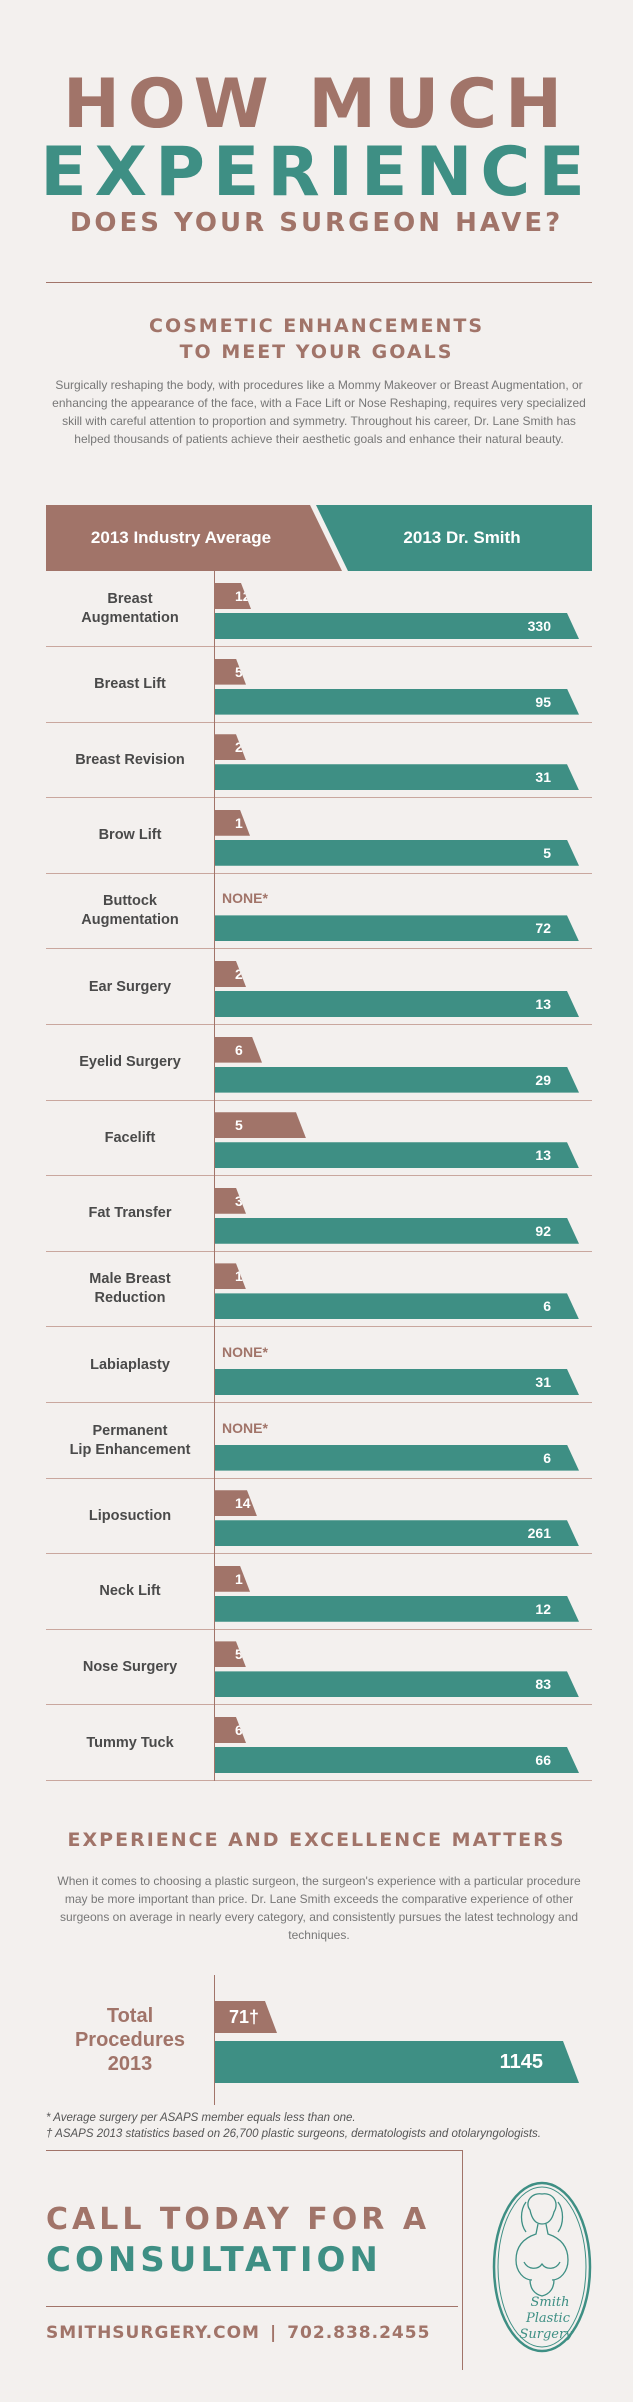 The height and width of the screenshot is (2402, 633). I want to click on doctor-bar: 31, so click(397, 1382).